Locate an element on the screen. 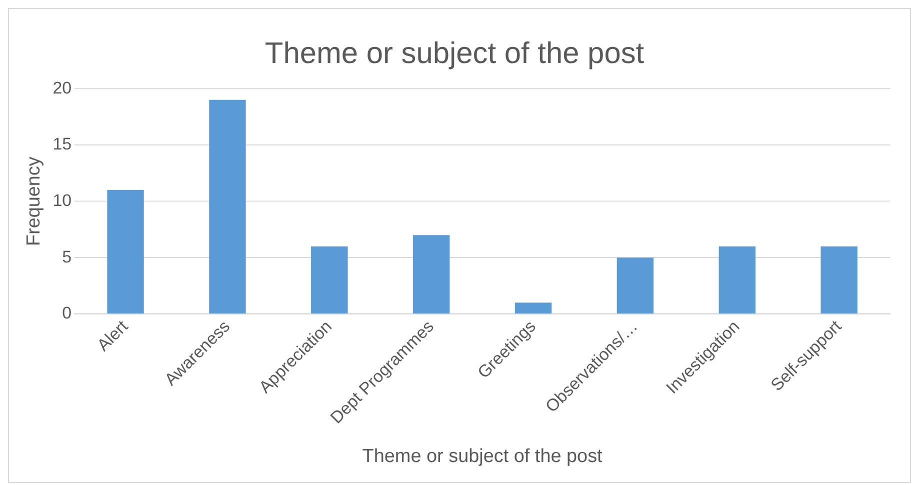 This screenshot has height=485, width=913. x-axis-title: Theme or subject of the post is located at coordinates (483, 456).